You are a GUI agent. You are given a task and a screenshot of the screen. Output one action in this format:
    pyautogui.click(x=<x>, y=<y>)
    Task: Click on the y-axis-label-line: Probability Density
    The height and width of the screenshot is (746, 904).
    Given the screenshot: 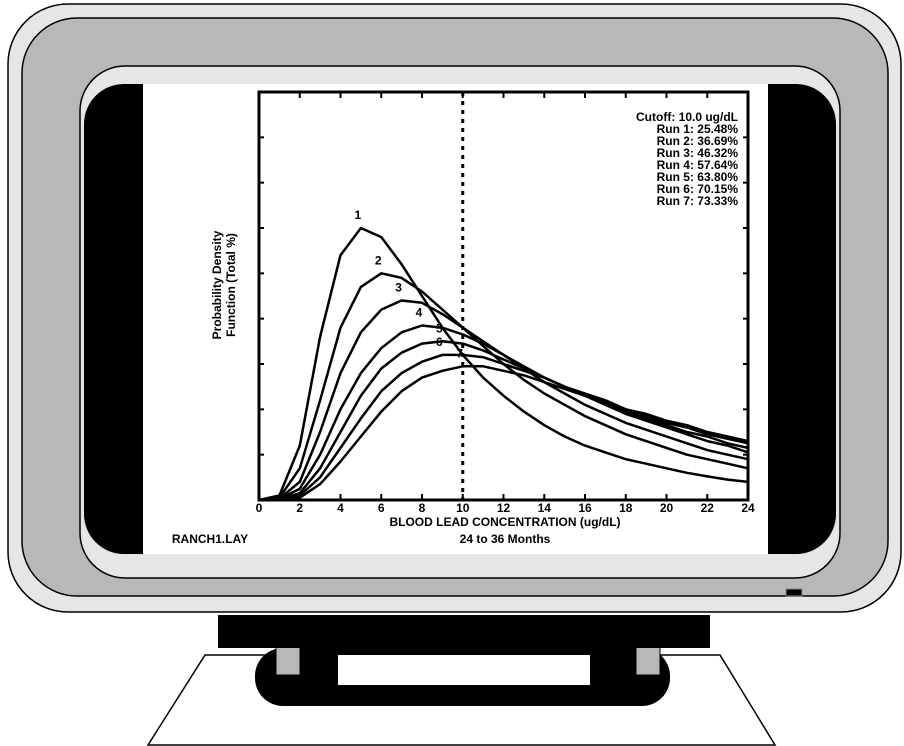 What is the action you would take?
    pyautogui.click(x=217, y=284)
    